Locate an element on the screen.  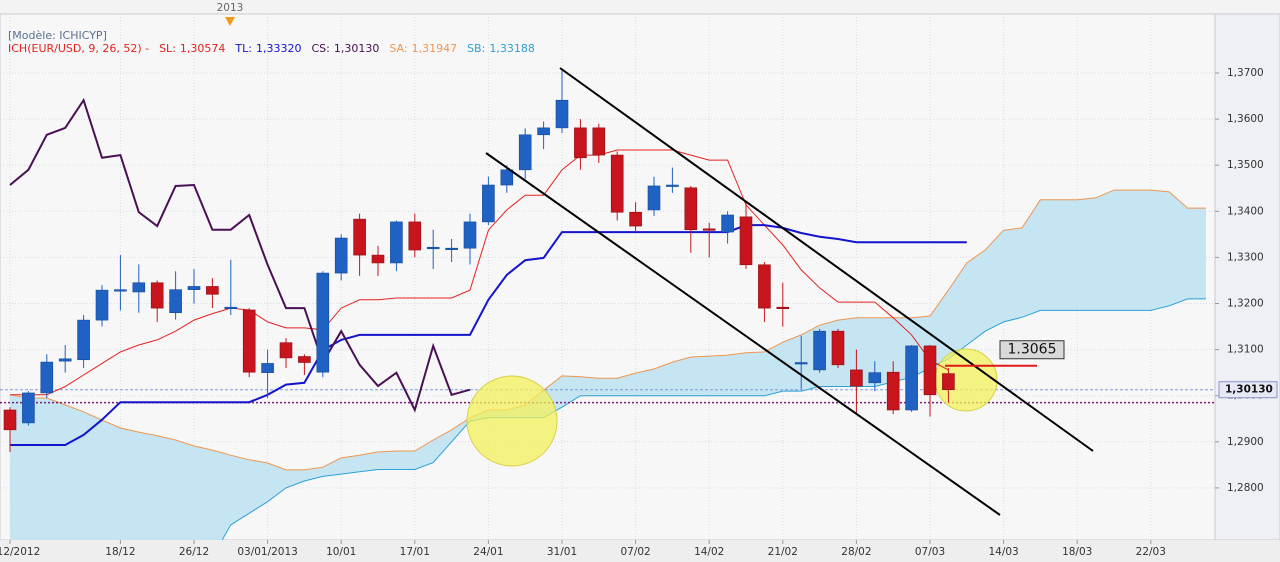
x-tick-label: 06/12/2012 is located at coordinates (20, 552).